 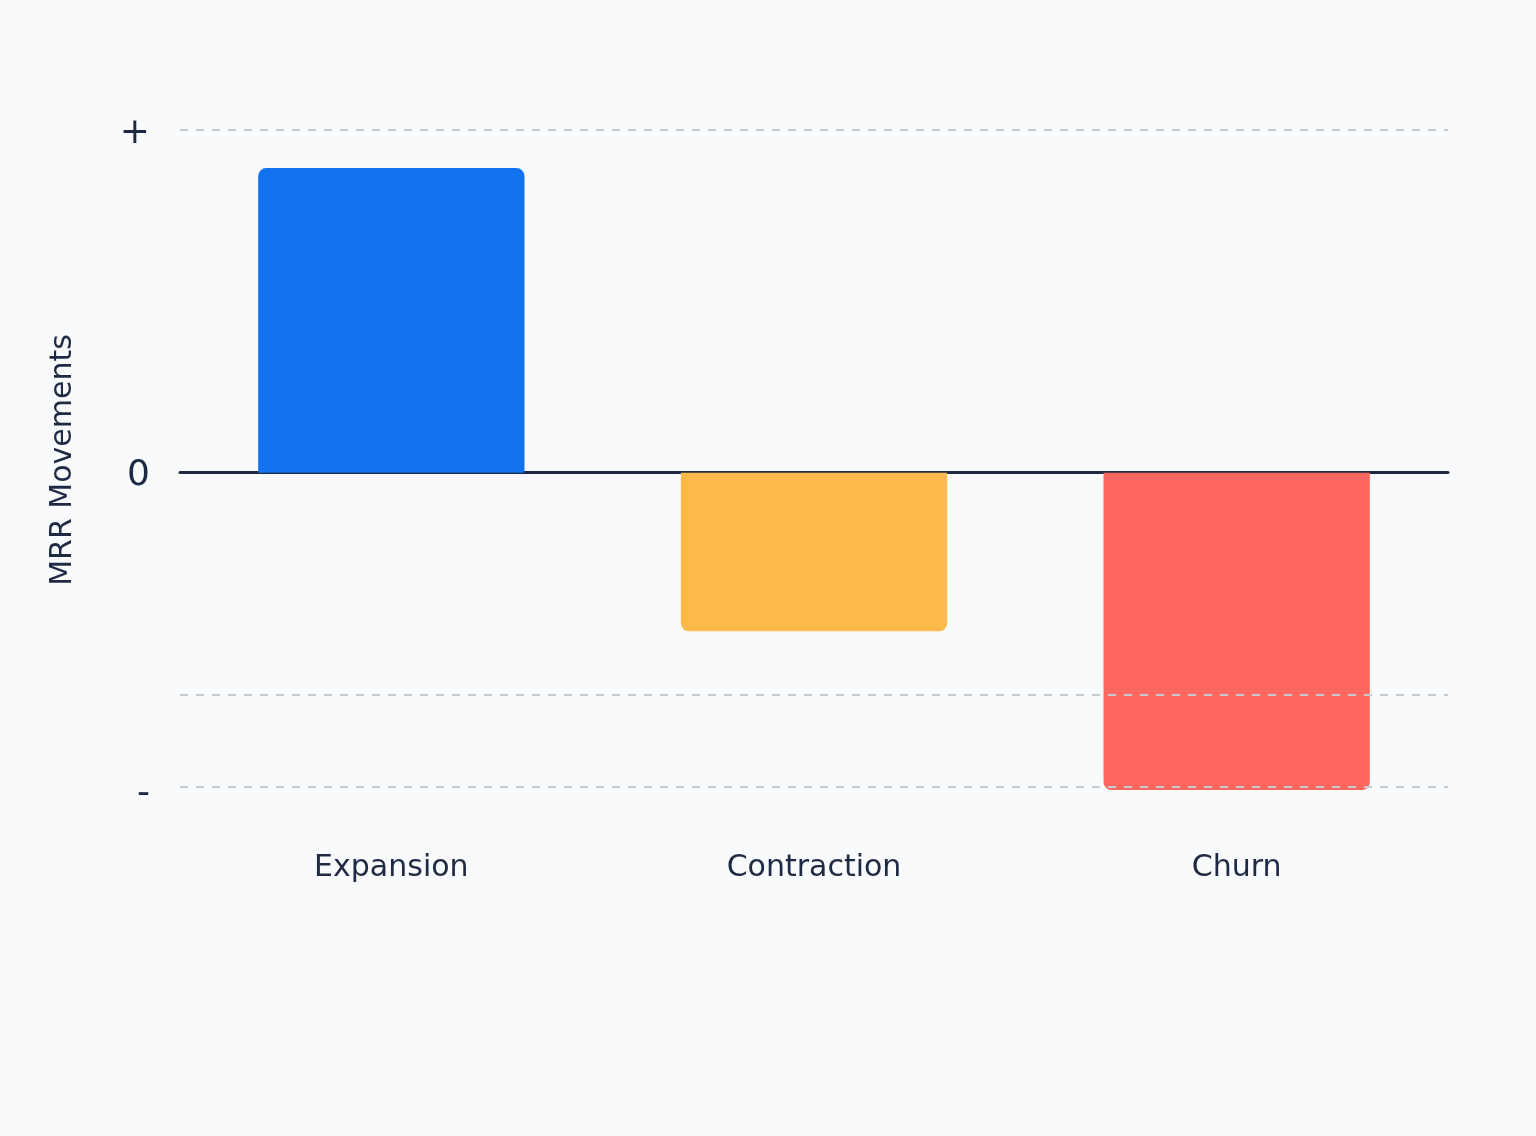 I want to click on x-tick-label: Churn, so click(x=1236, y=865).